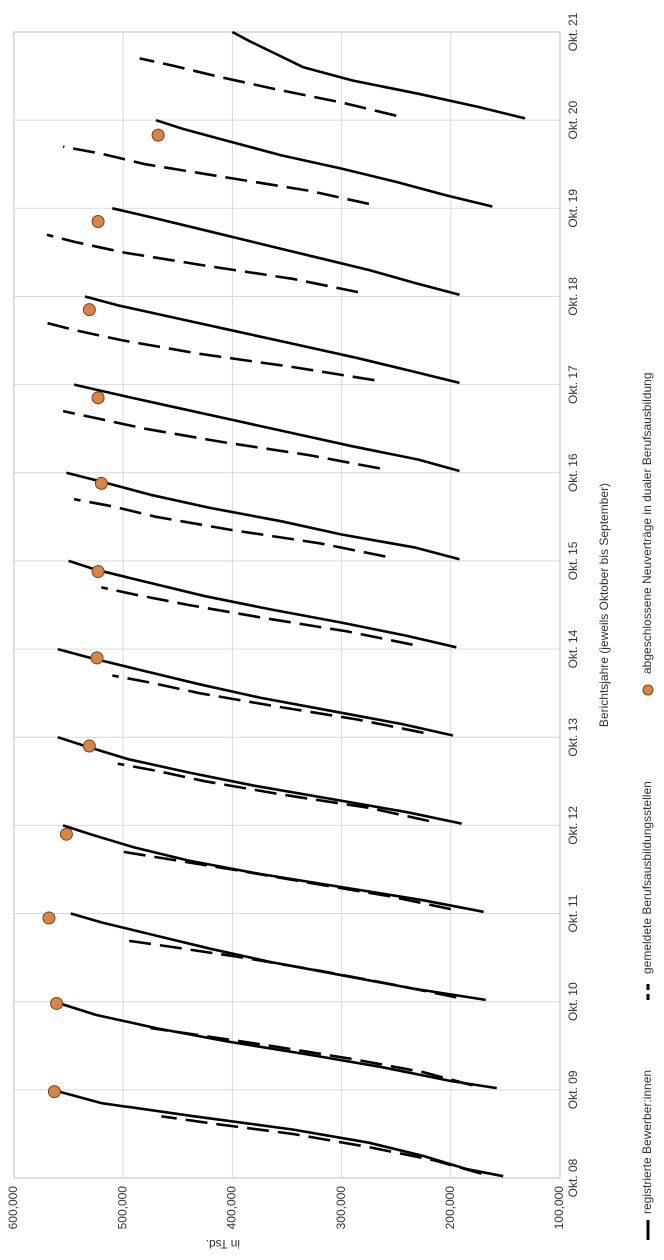  I want to click on value-tick-label: 400,000, so click(232, 1208).